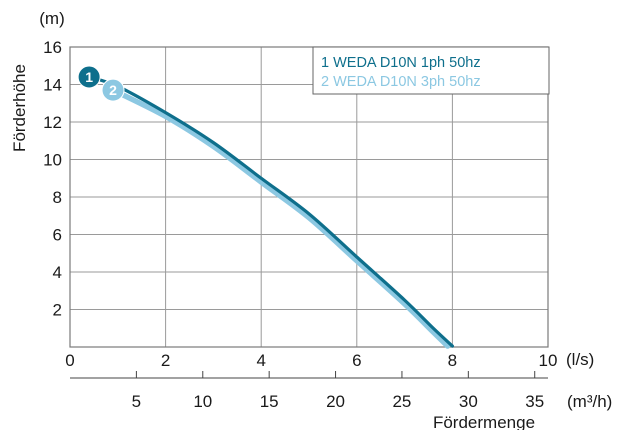  I want to click on y-tick-label: 8, so click(57, 197).